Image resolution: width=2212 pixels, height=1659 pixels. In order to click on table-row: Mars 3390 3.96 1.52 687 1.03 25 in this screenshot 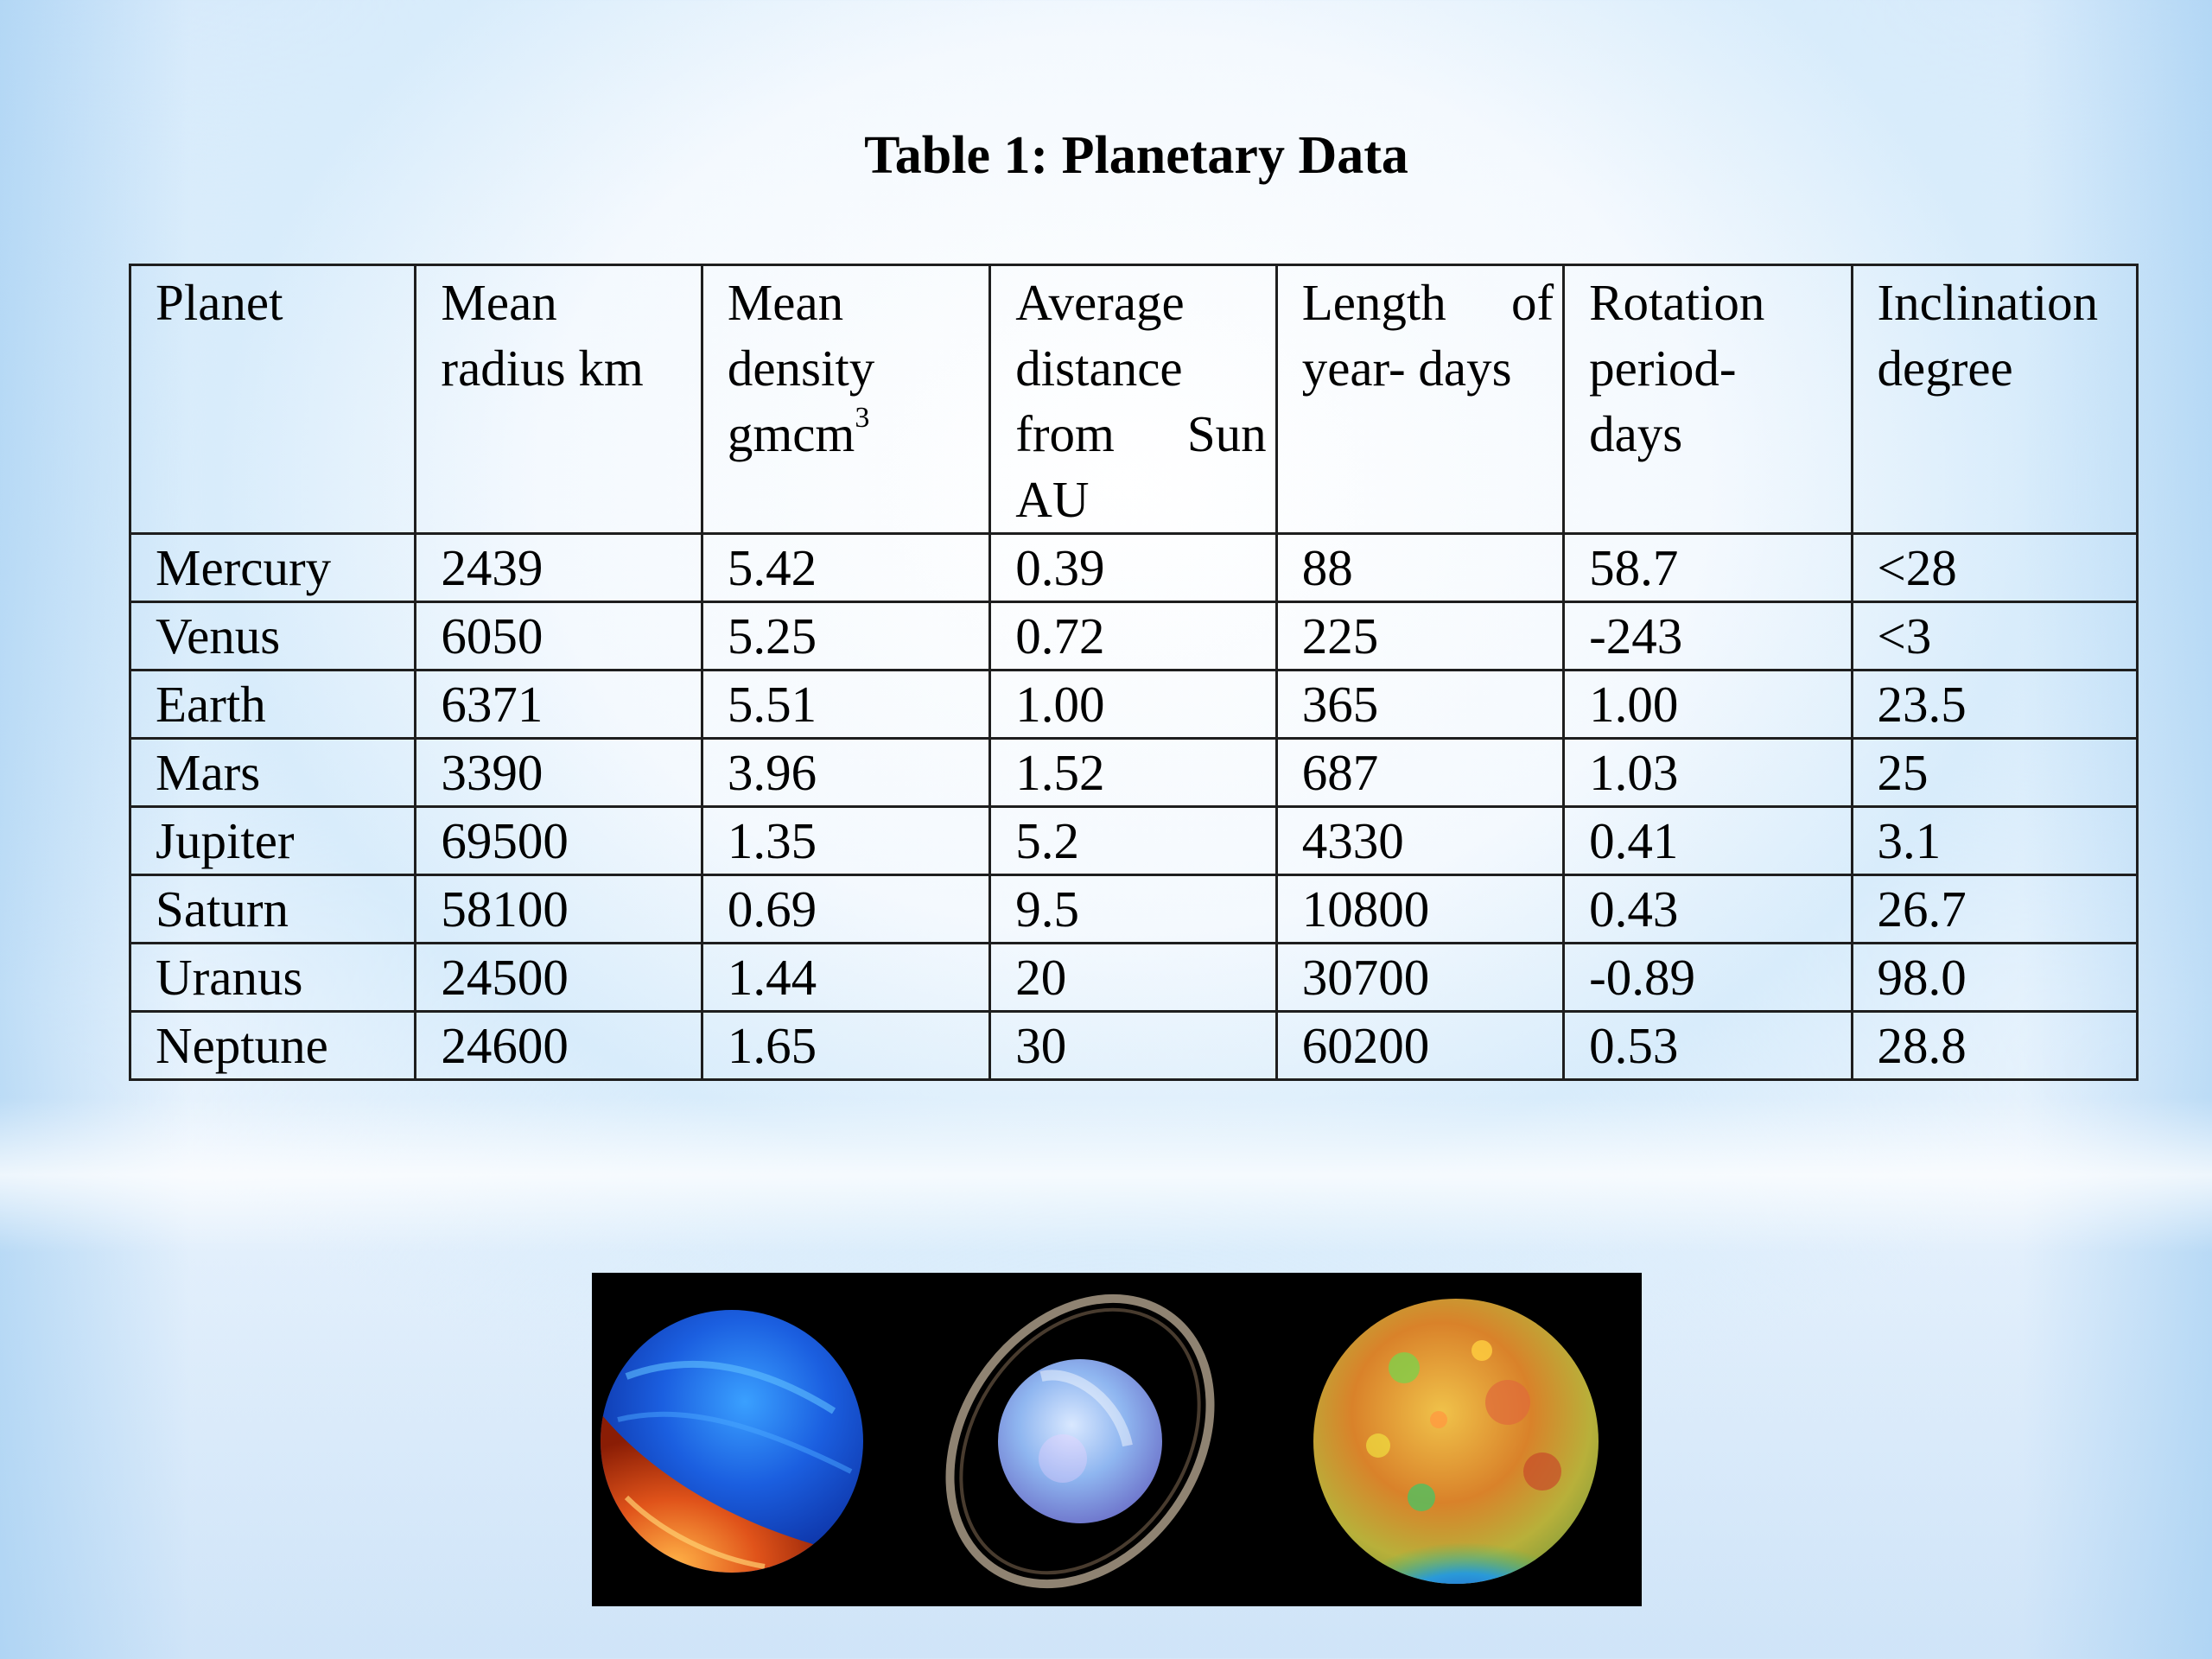, I will do `click(1133, 772)`.